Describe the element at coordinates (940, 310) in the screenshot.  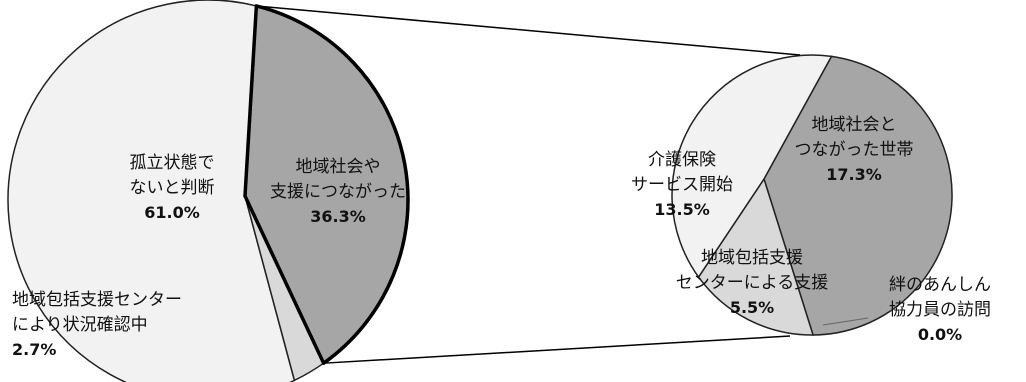
I see `right-volunteer-label: 協力員の訪問` at that location.